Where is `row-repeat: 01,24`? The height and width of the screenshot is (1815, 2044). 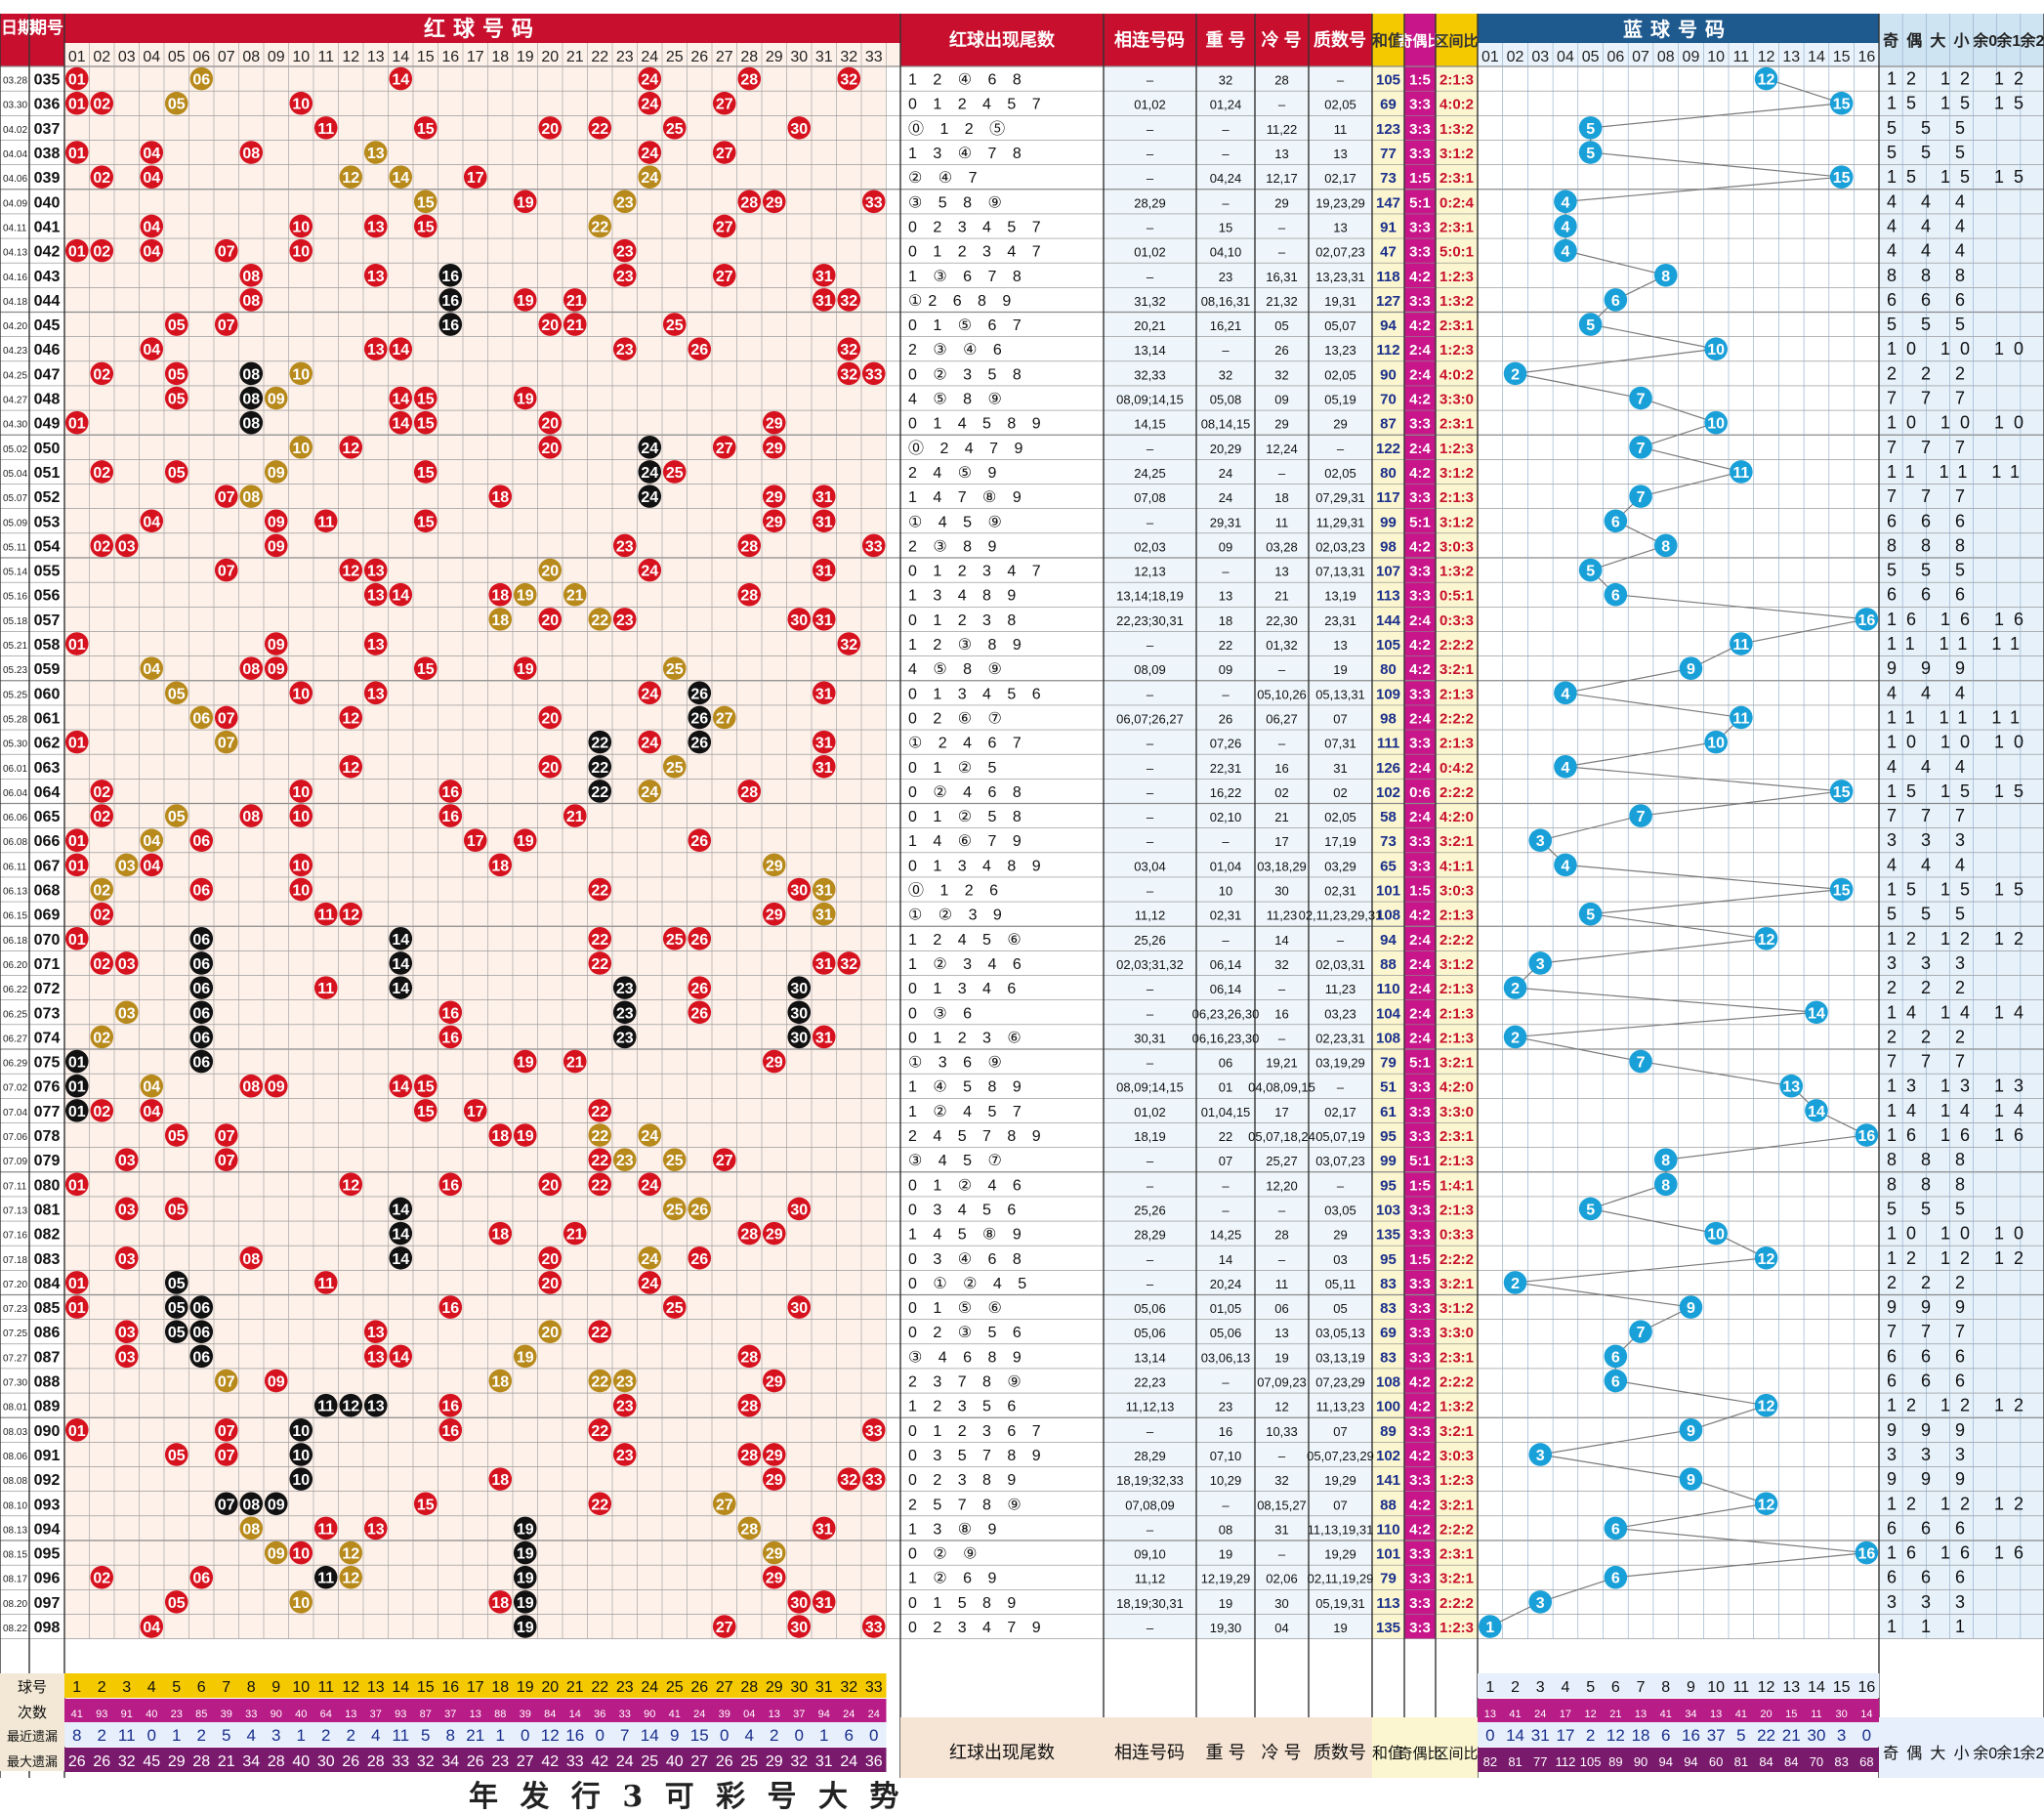 row-repeat: 01,24 is located at coordinates (1226, 105).